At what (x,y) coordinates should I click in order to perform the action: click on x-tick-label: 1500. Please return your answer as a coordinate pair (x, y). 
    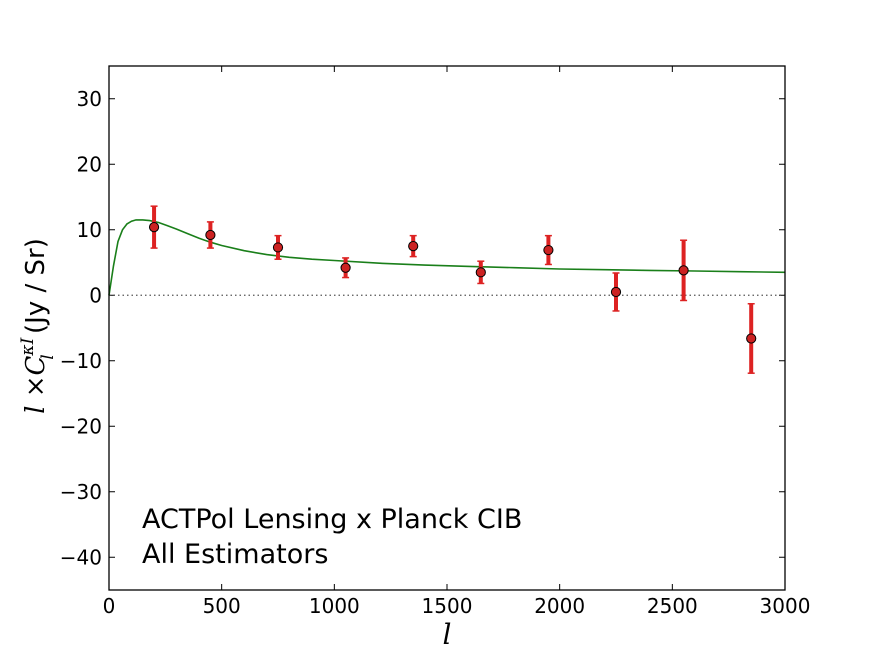
    Looking at the image, I should click on (447, 606).